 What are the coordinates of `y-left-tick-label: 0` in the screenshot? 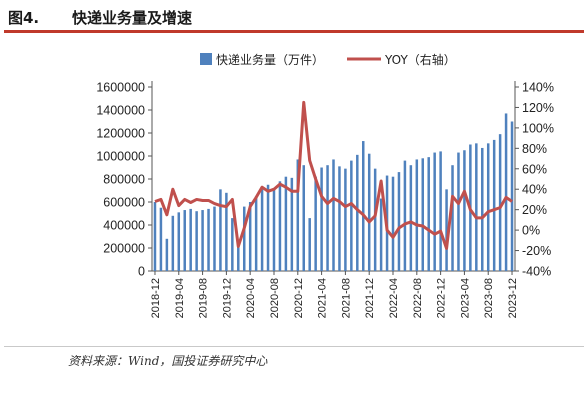 It's located at (141, 272).